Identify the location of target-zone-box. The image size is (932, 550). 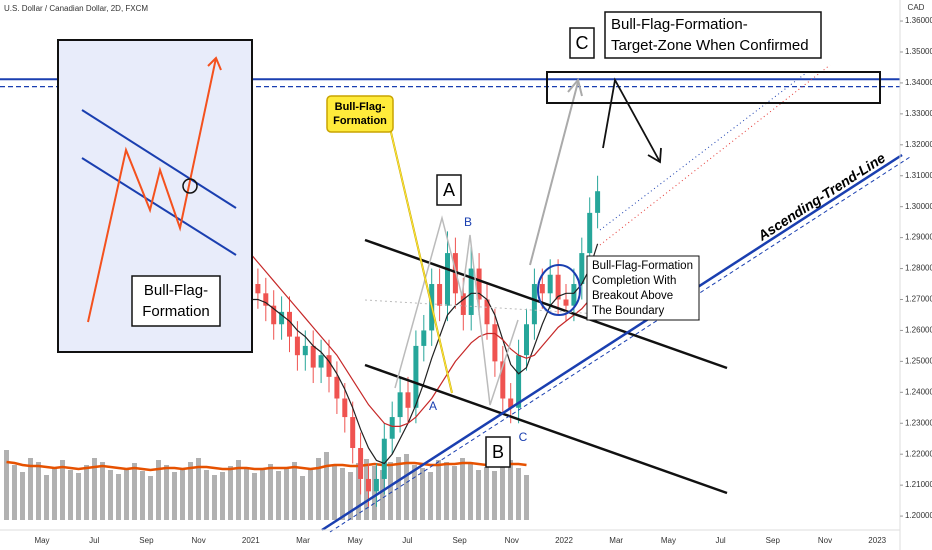
(713, 87).